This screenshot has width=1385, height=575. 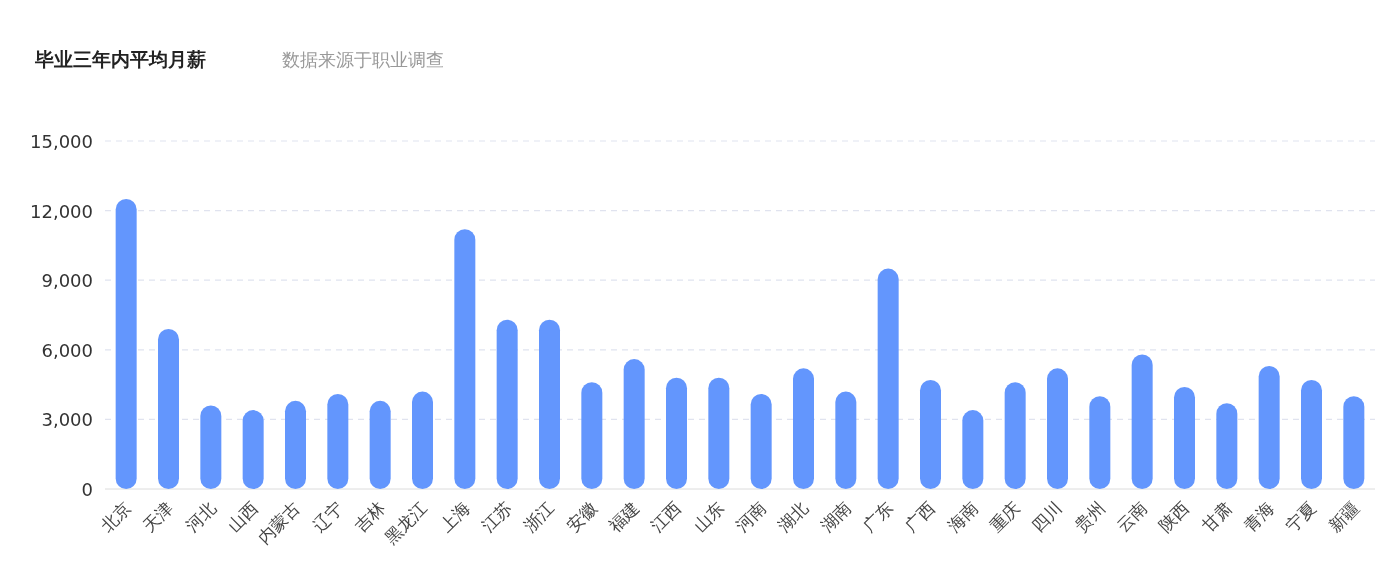 I want to click on x-tick-label: 天津, so click(x=158, y=516).